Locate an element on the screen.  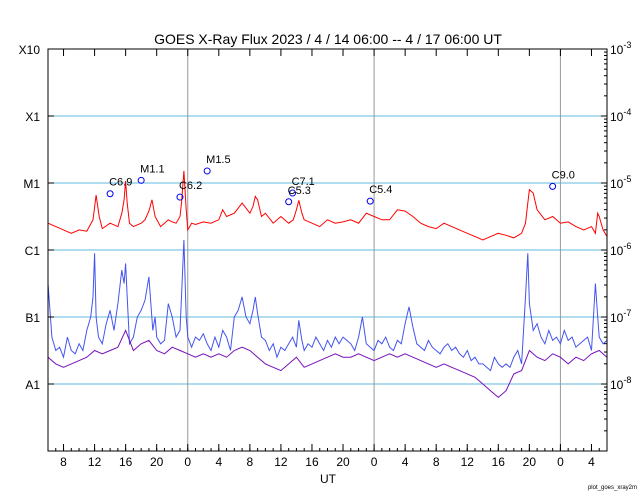
flare-label: C6.2 is located at coordinates (190, 186).